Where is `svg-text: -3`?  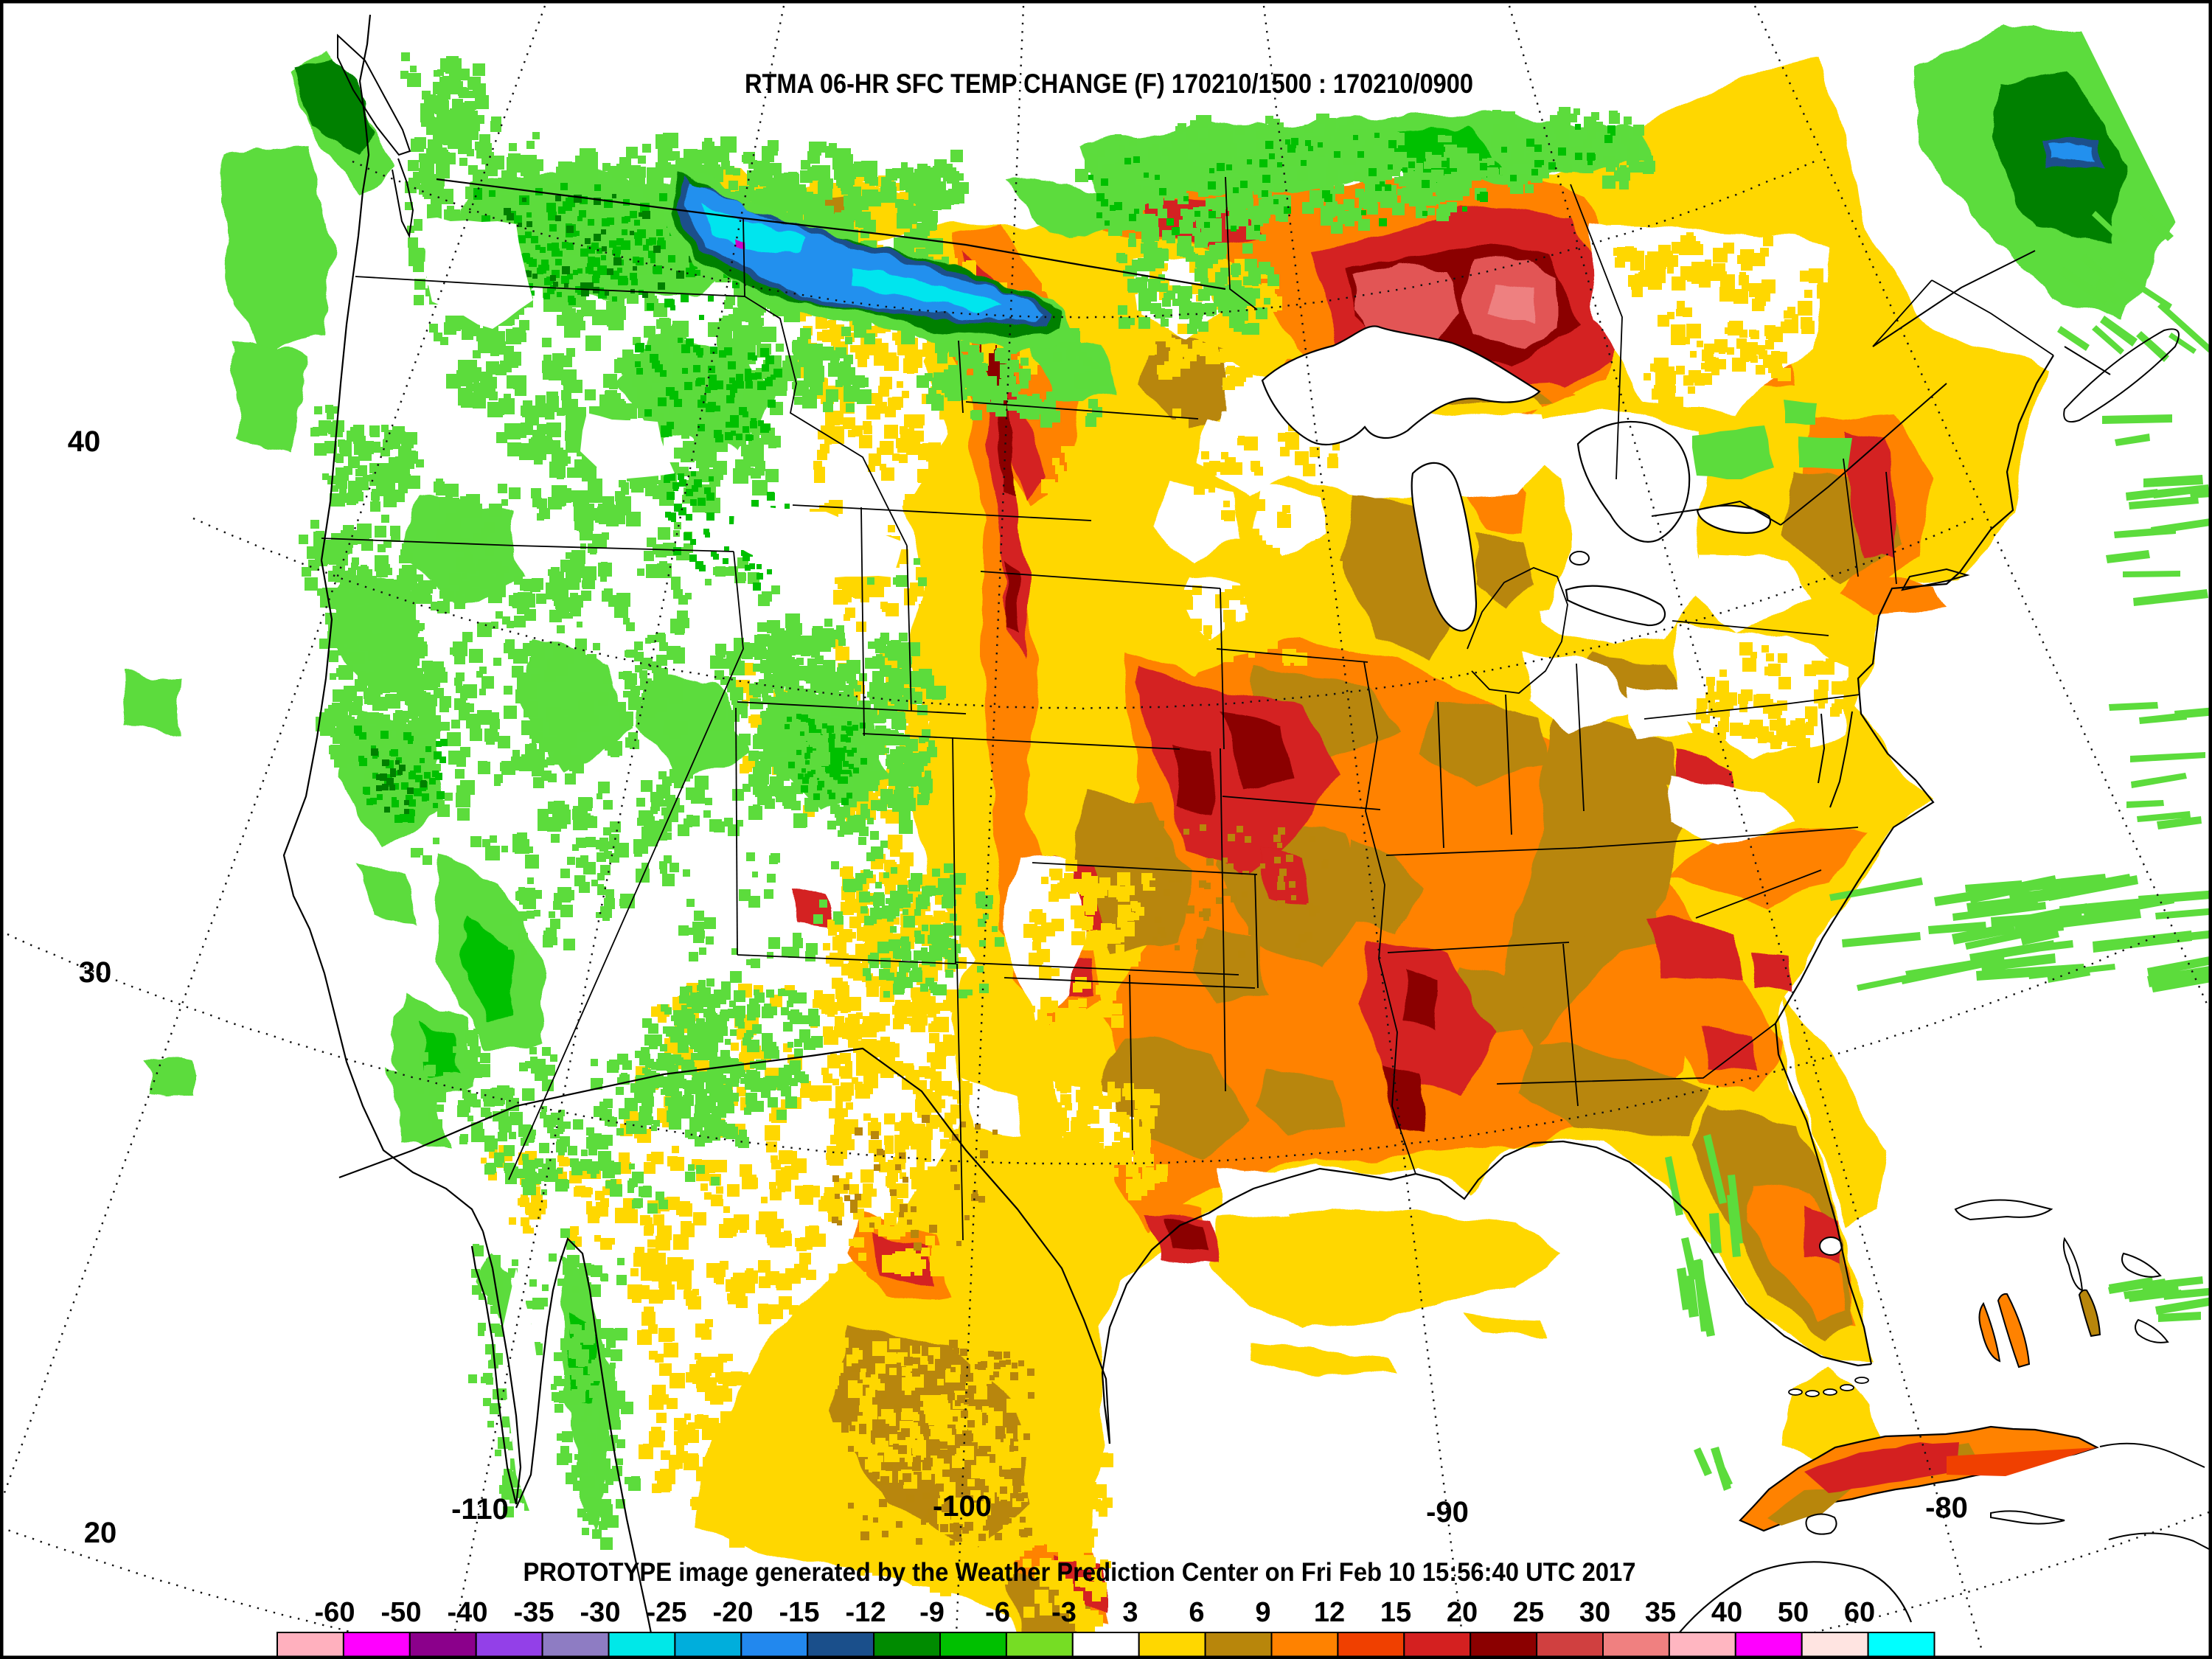 svg-text: -3 is located at coordinates (1064, 1612).